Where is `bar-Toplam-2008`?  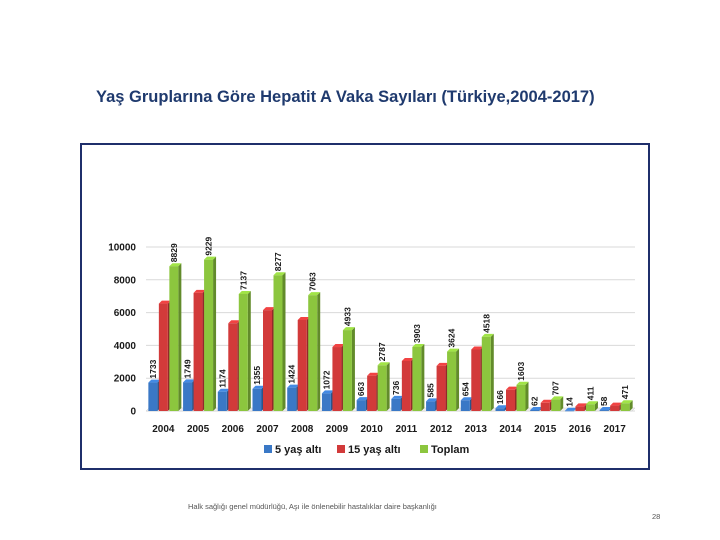 bar-Toplam-2008 is located at coordinates (314, 351).